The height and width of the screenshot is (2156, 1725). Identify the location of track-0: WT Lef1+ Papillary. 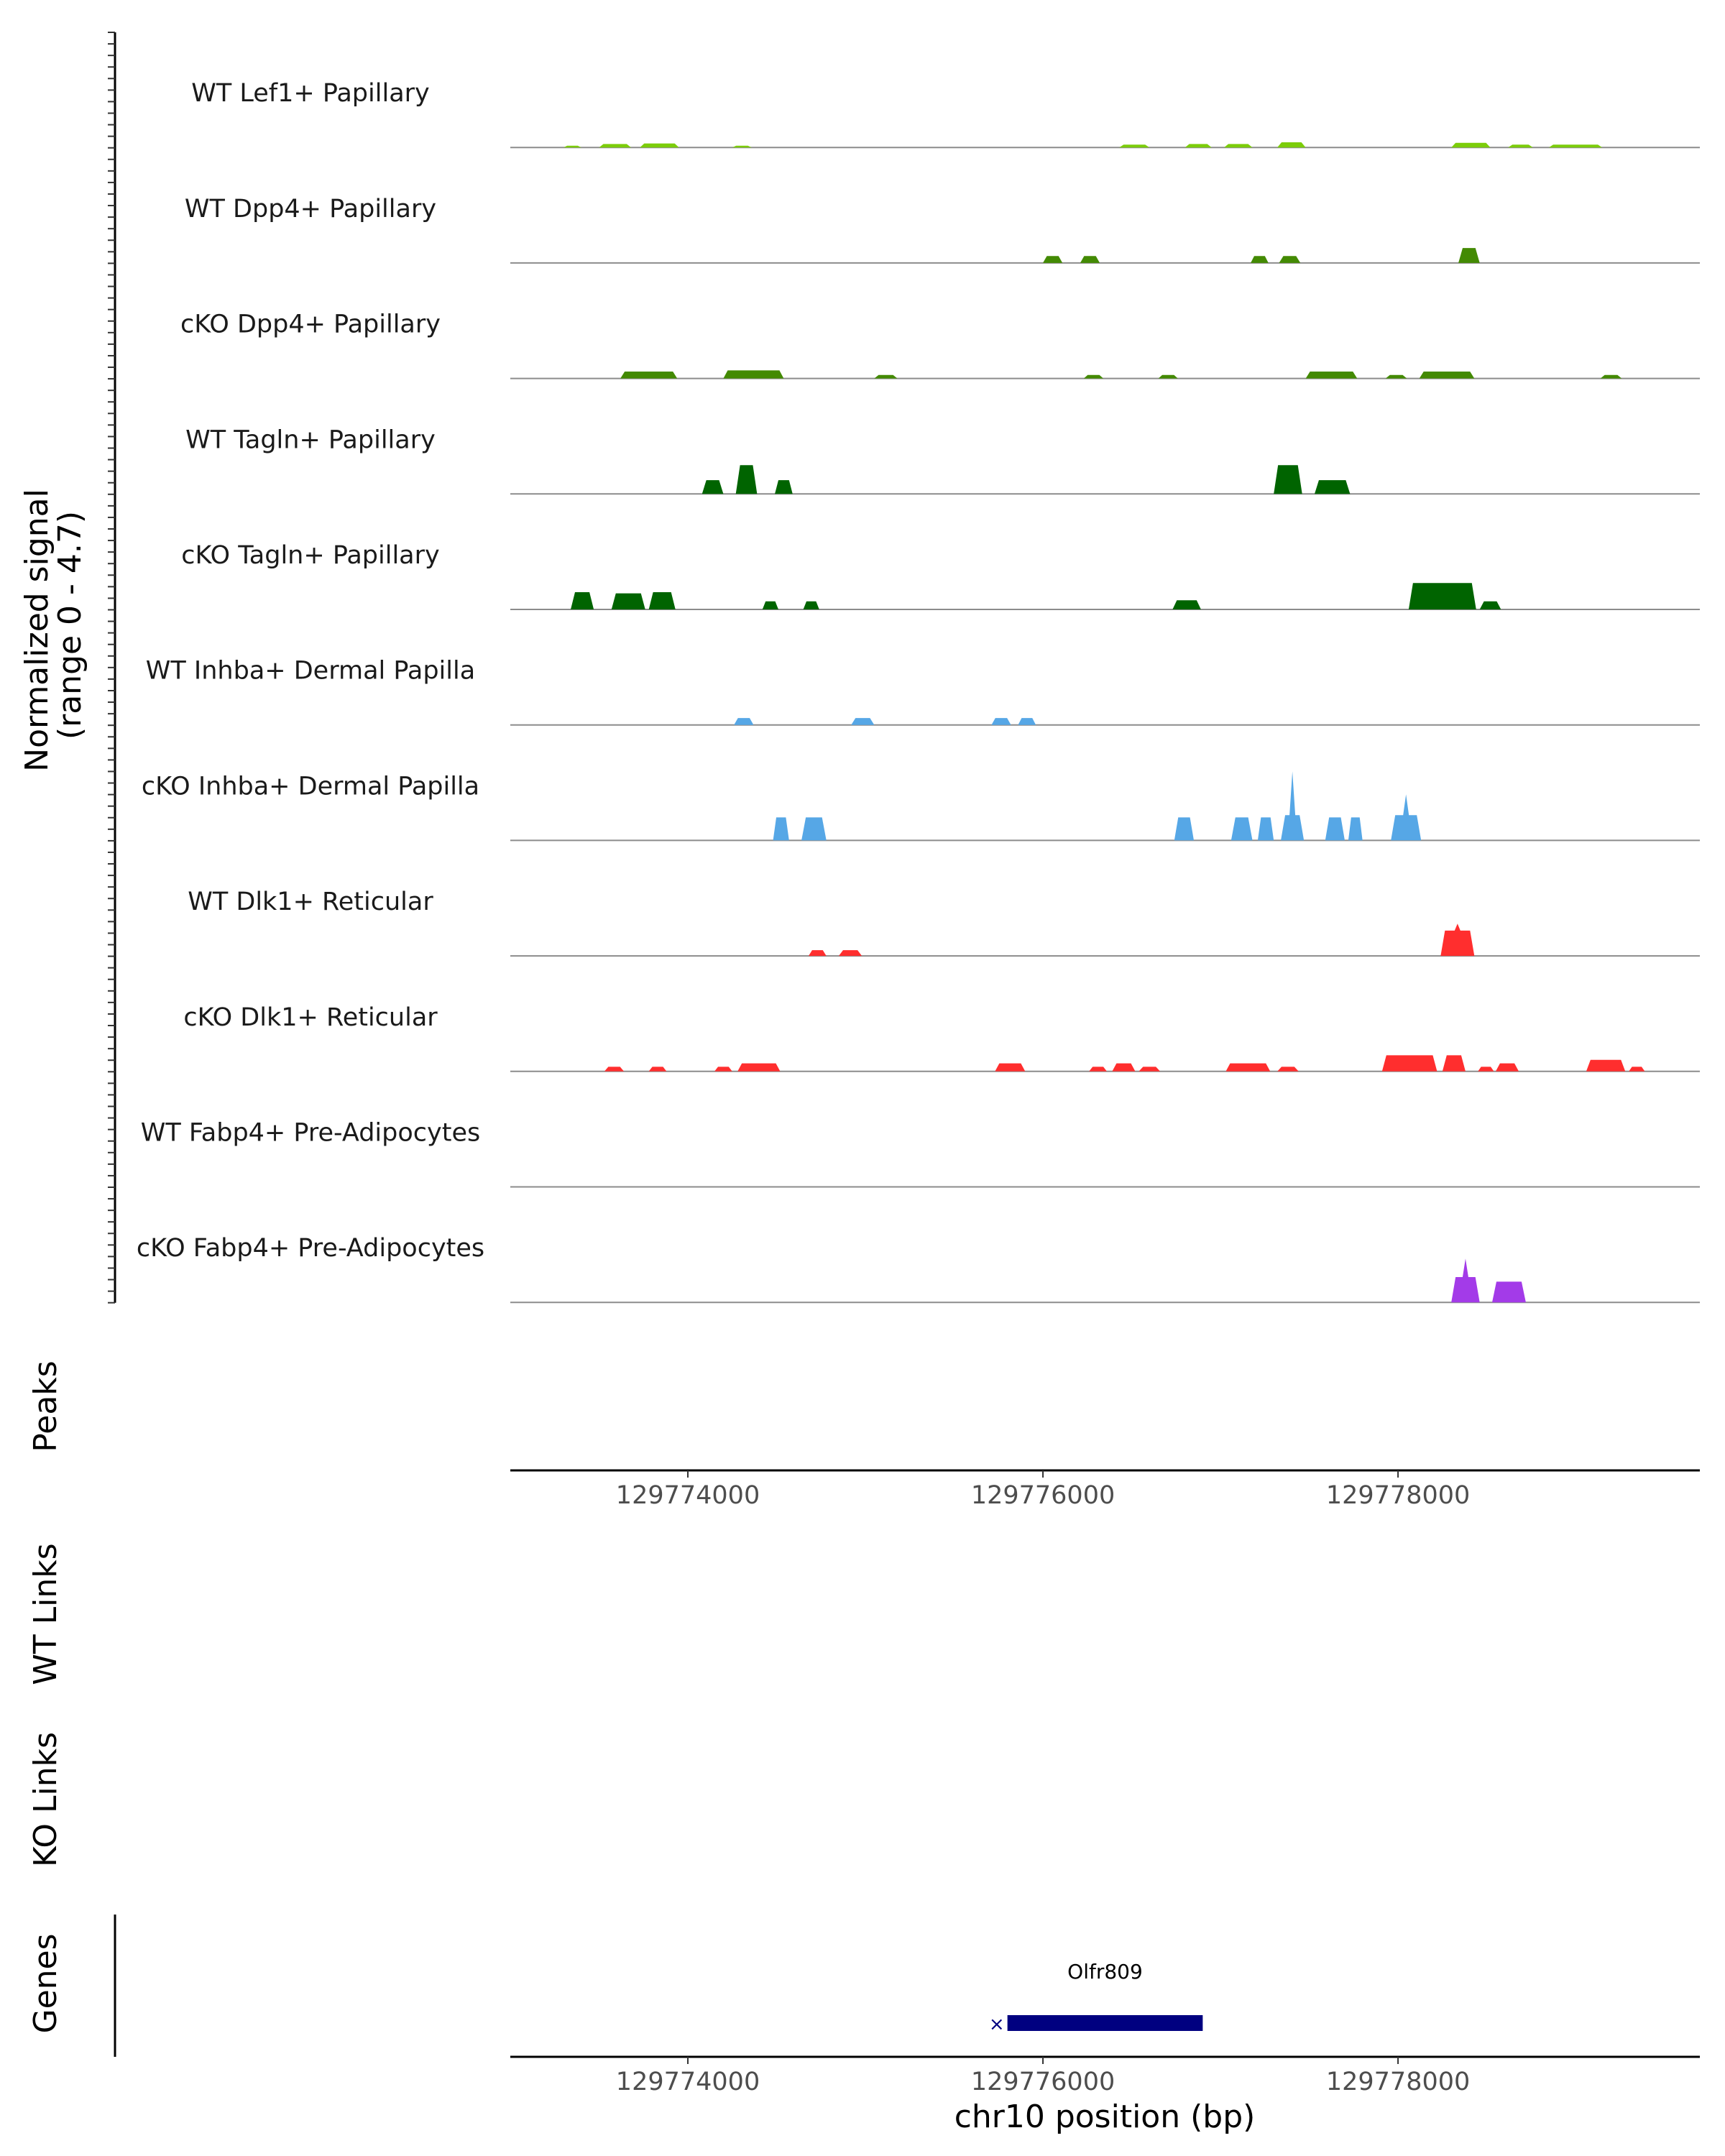
(945, 114).